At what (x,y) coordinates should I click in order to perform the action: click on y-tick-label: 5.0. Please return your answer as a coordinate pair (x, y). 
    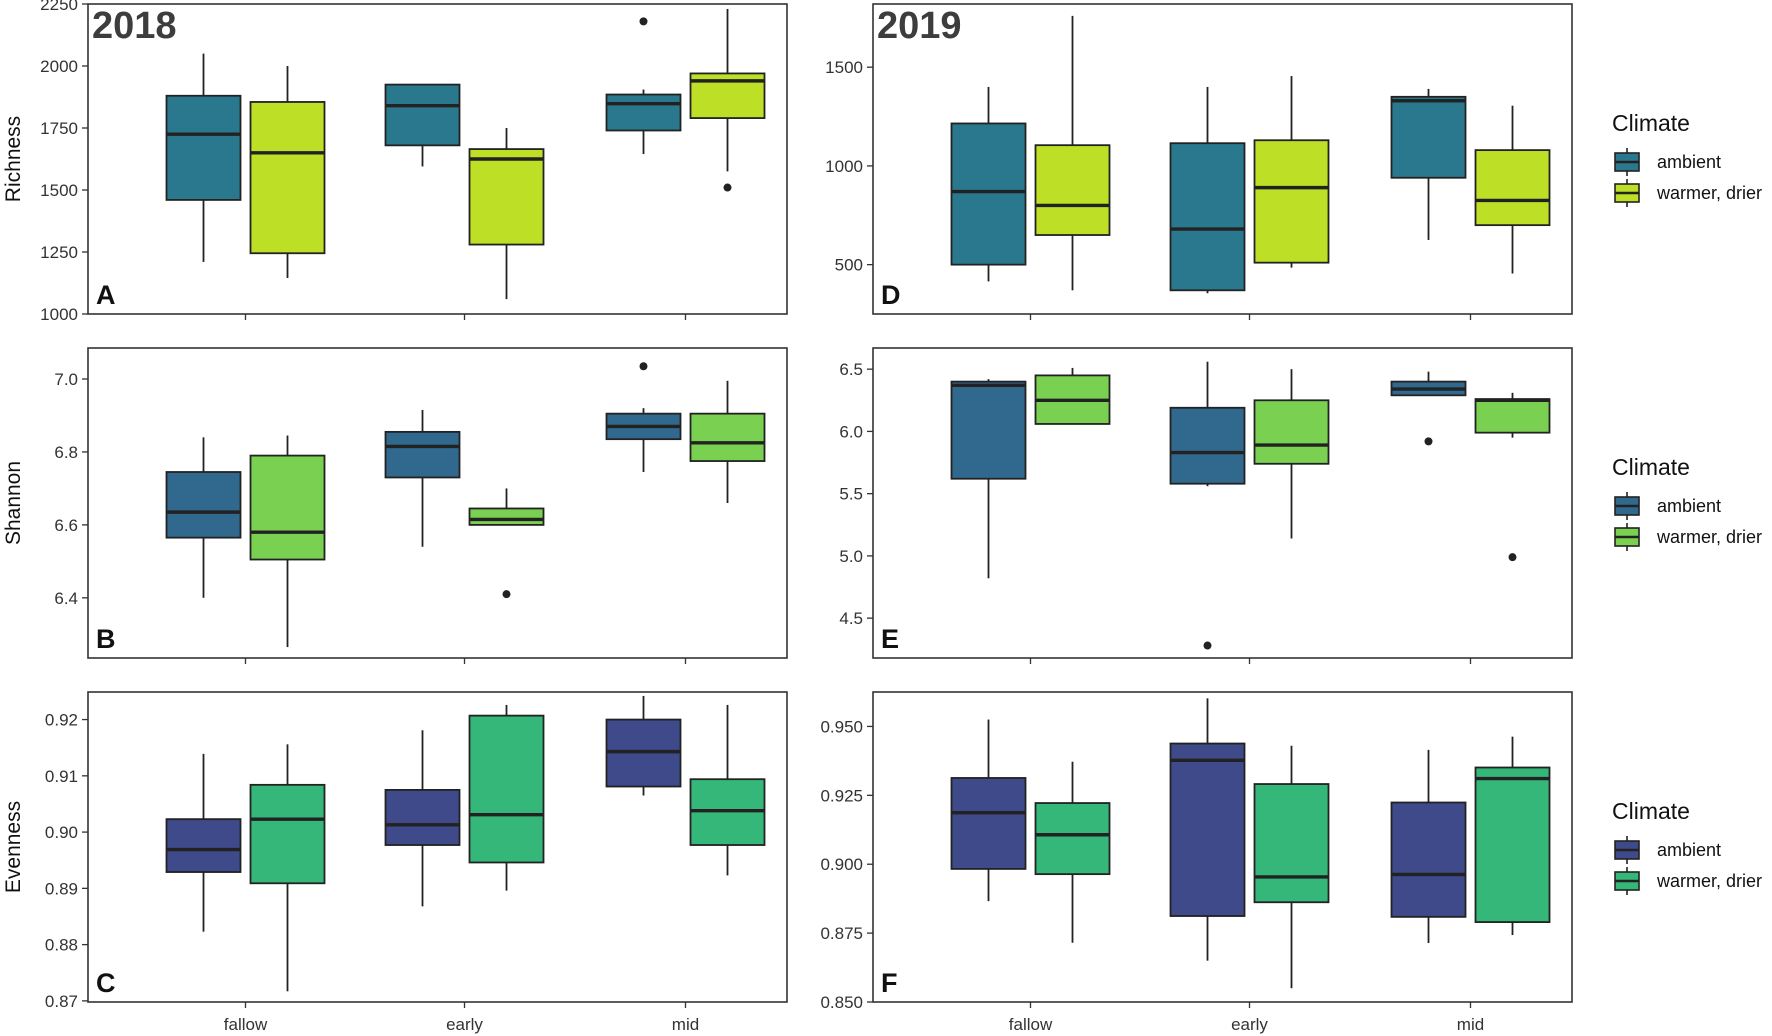
    Looking at the image, I should click on (851, 556).